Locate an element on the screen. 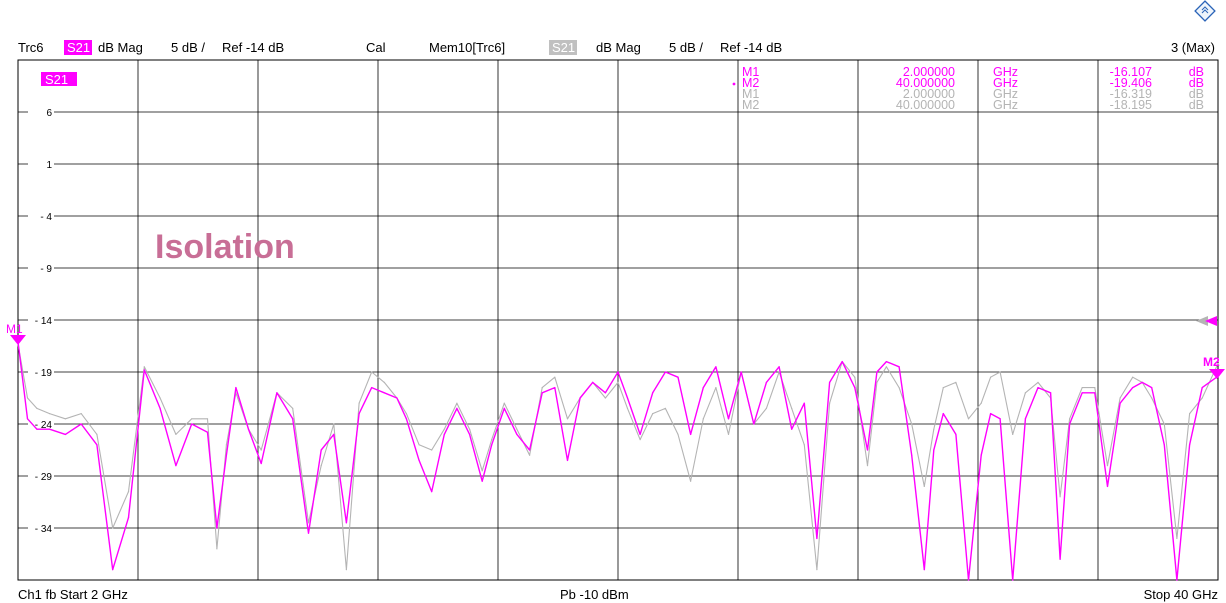 Image resolution: width=1226 pixels, height=603 pixels. trace-param-badge is located at coordinates (78, 47).